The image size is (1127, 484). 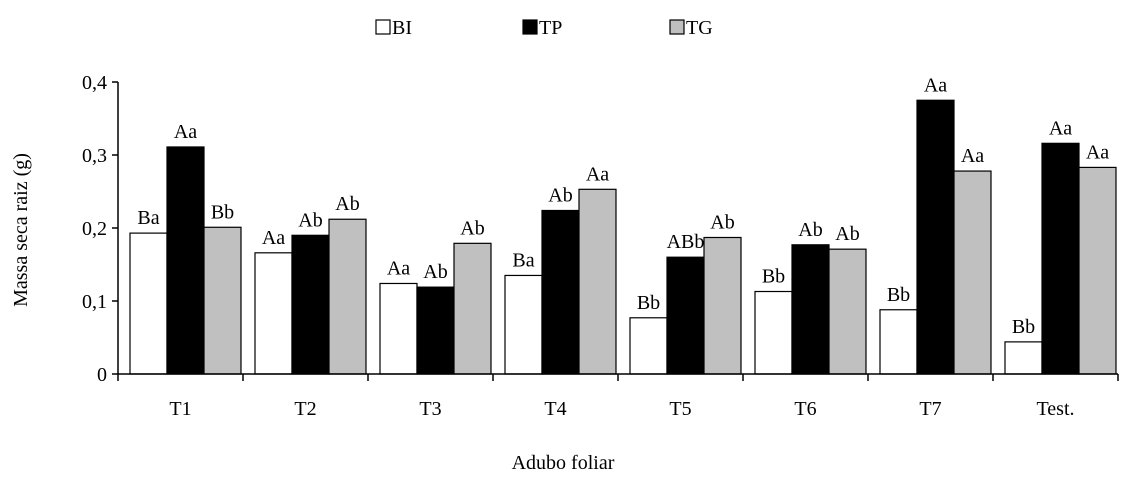 I want to click on y-tick-label: 0,4, so click(x=94, y=83).